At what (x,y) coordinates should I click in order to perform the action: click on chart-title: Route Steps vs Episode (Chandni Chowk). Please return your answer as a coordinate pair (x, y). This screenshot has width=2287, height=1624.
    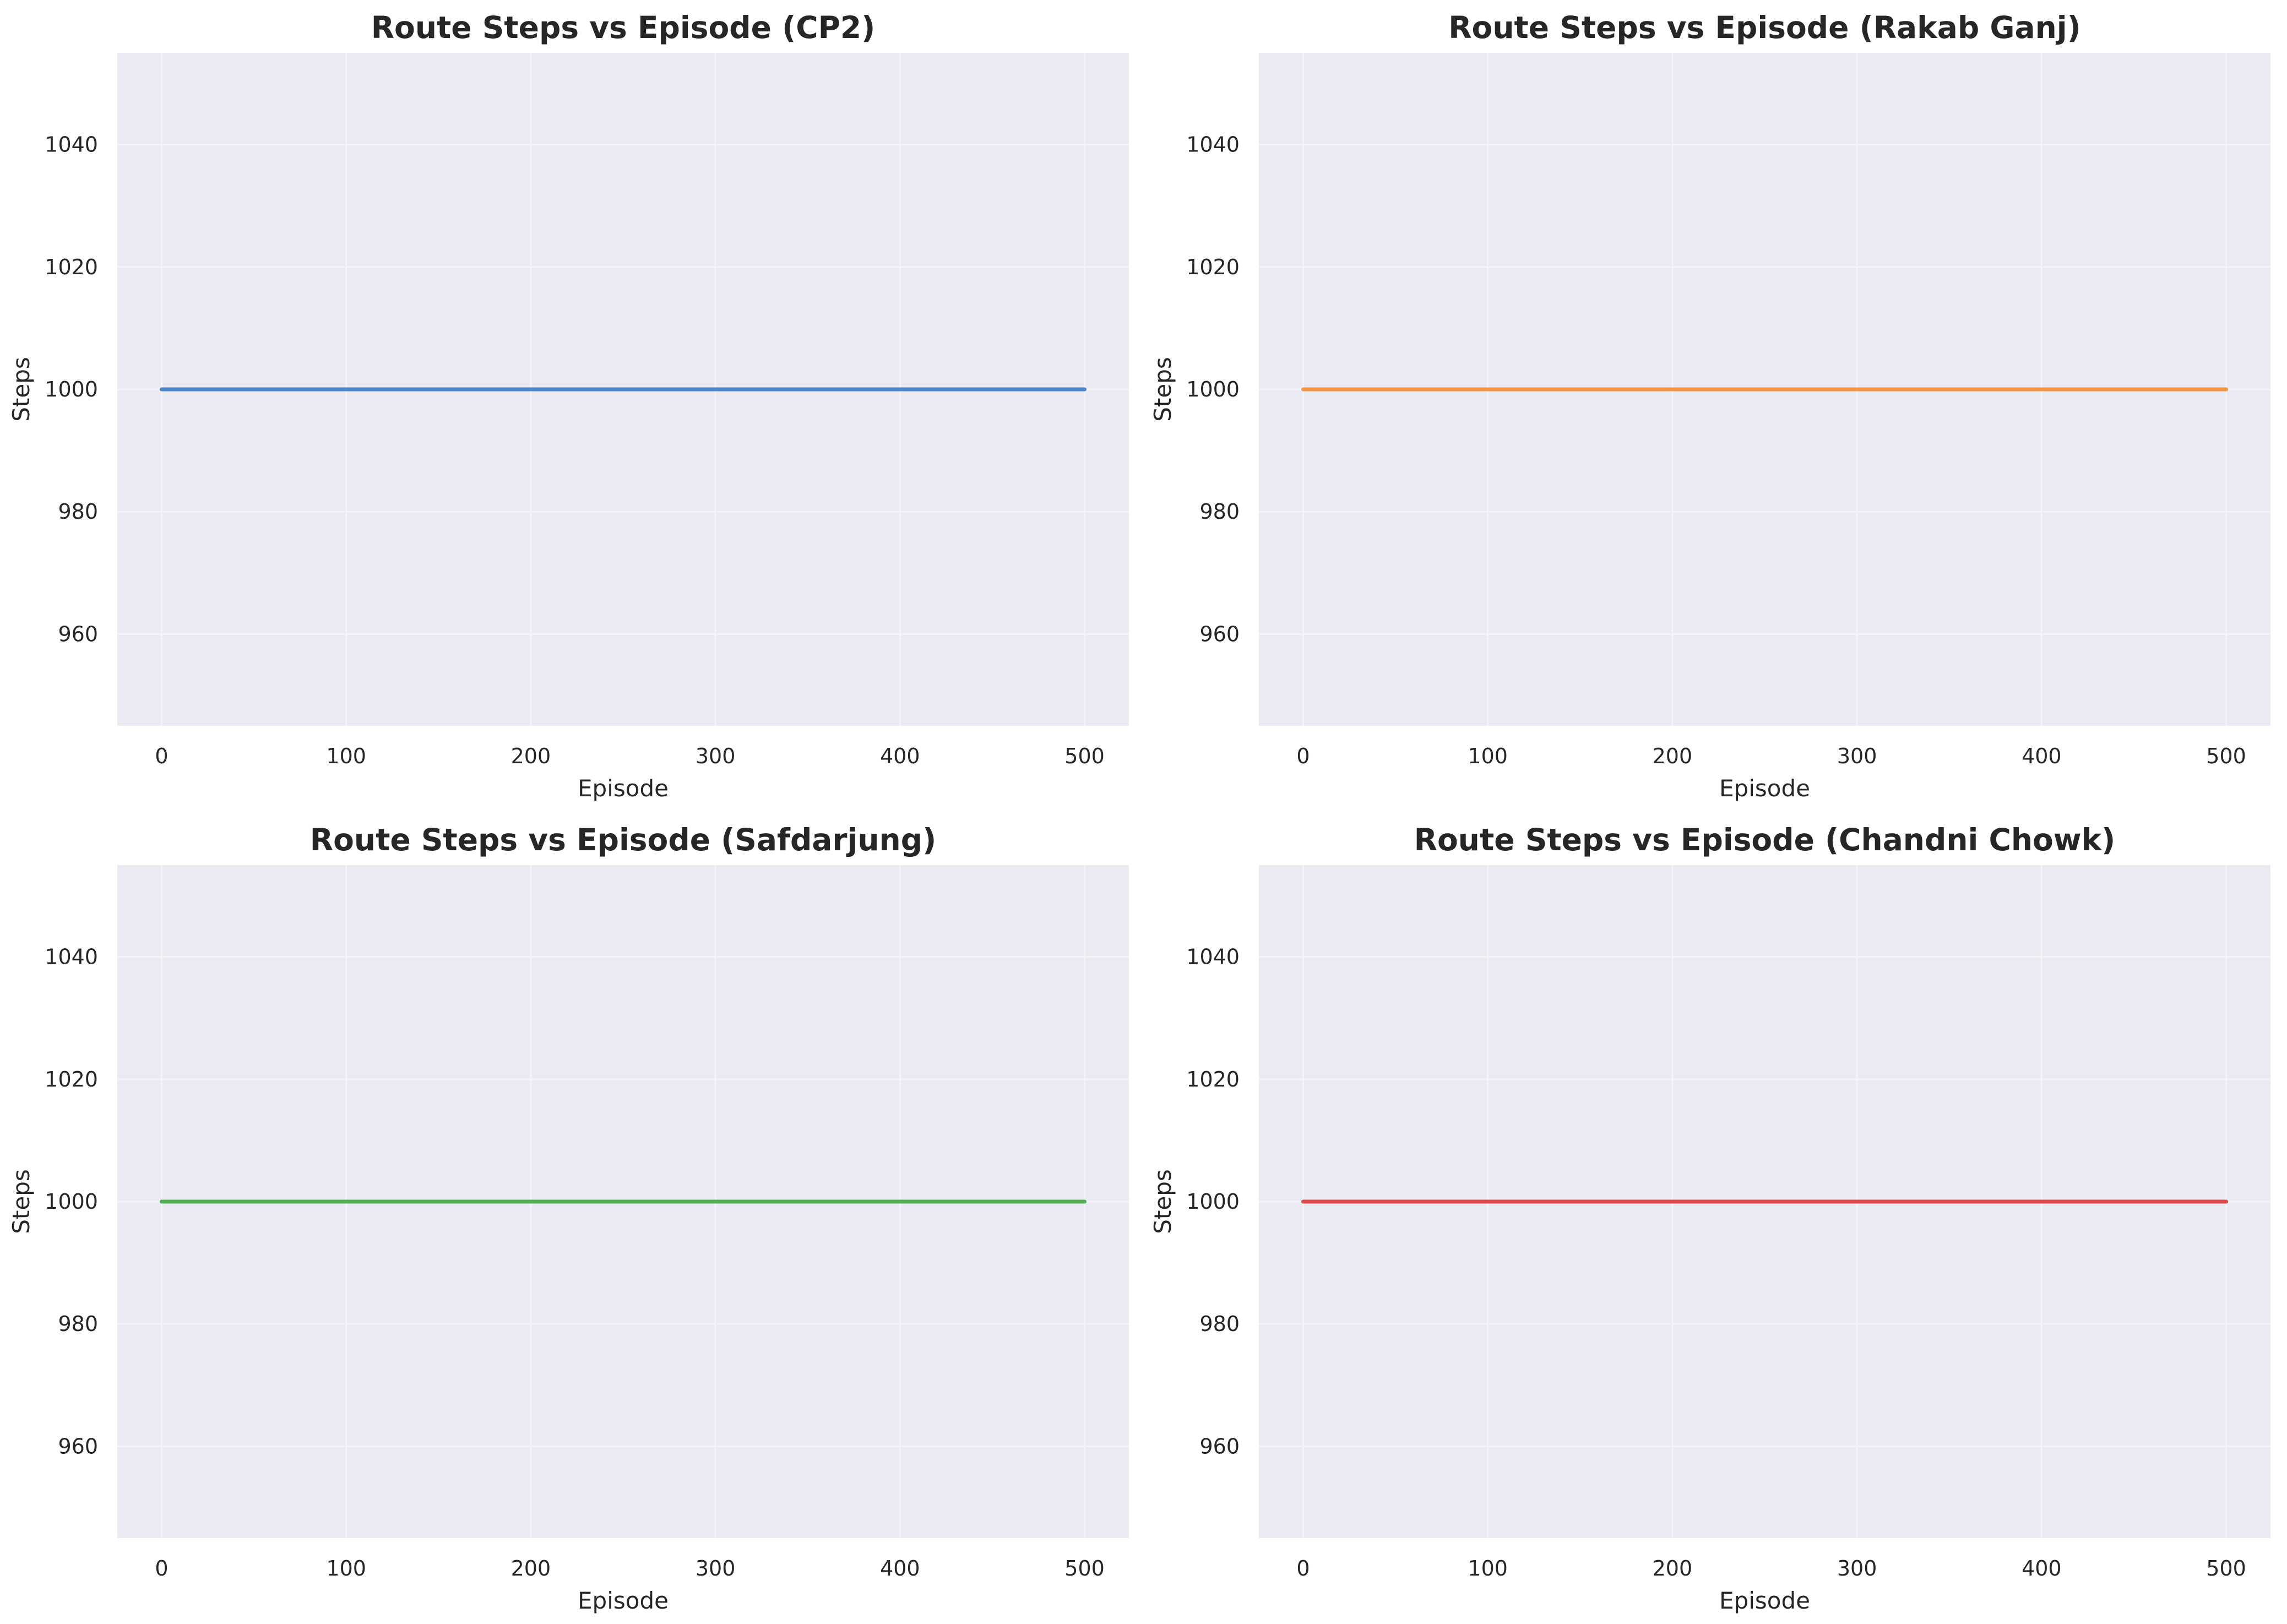
    Looking at the image, I should click on (1765, 839).